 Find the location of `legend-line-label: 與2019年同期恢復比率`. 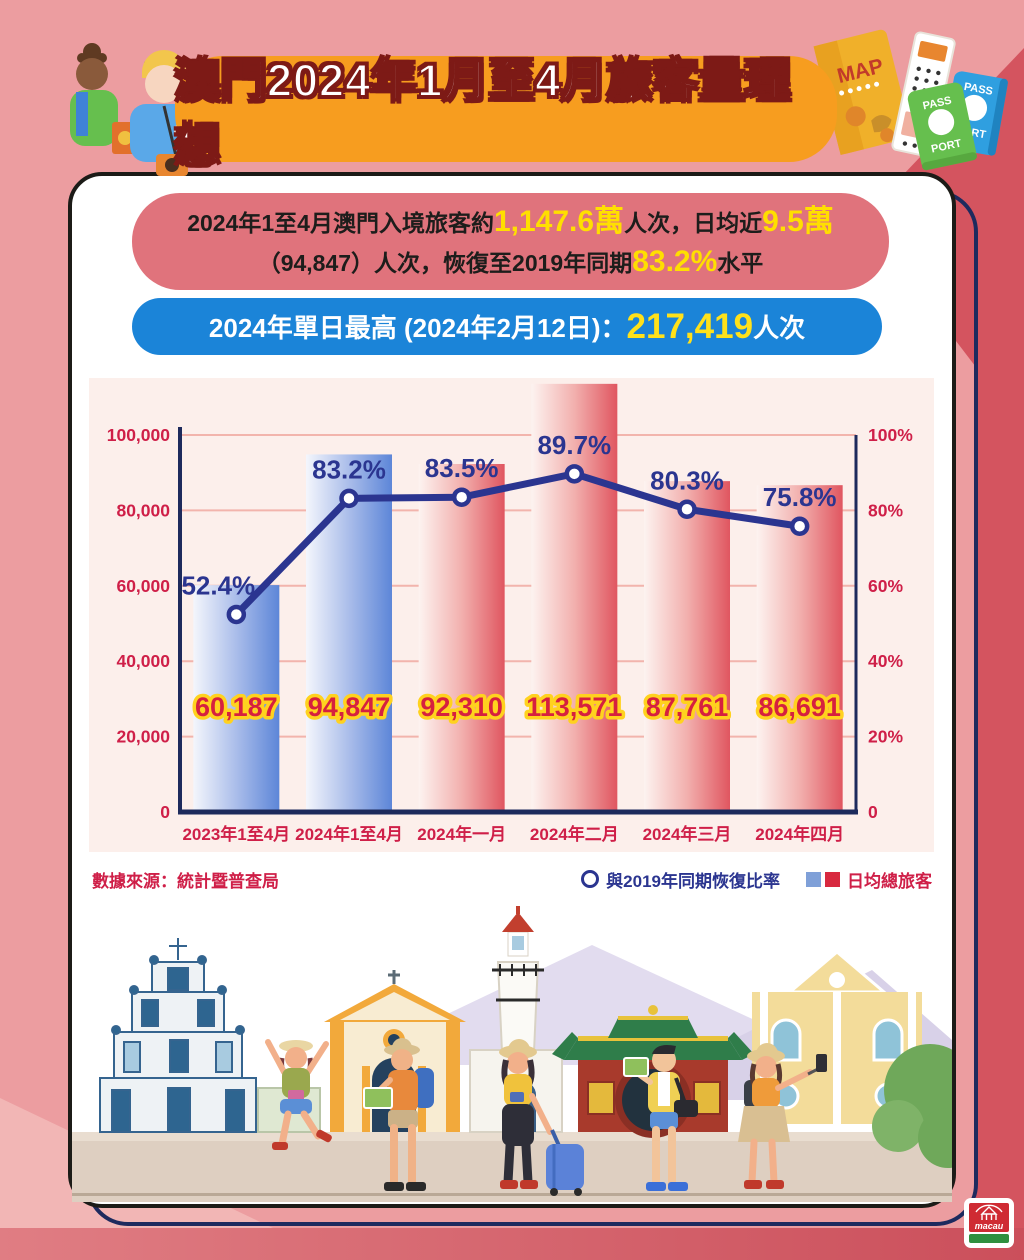

legend-line-label: 與2019年同期恢復比率 is located at coordinates (693, 881).